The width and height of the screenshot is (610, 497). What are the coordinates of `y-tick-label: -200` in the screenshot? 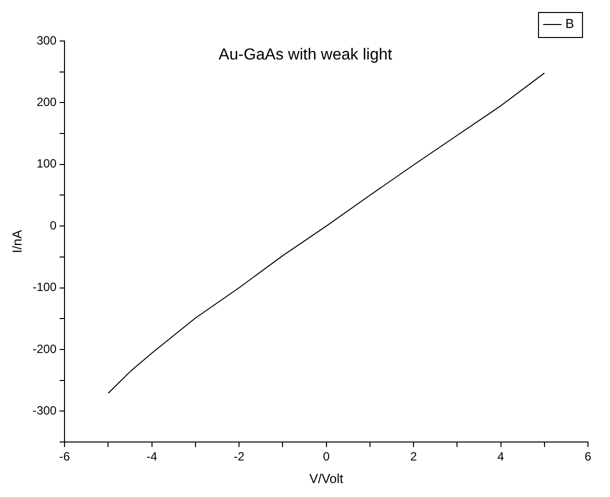 It's located at (44, 349).